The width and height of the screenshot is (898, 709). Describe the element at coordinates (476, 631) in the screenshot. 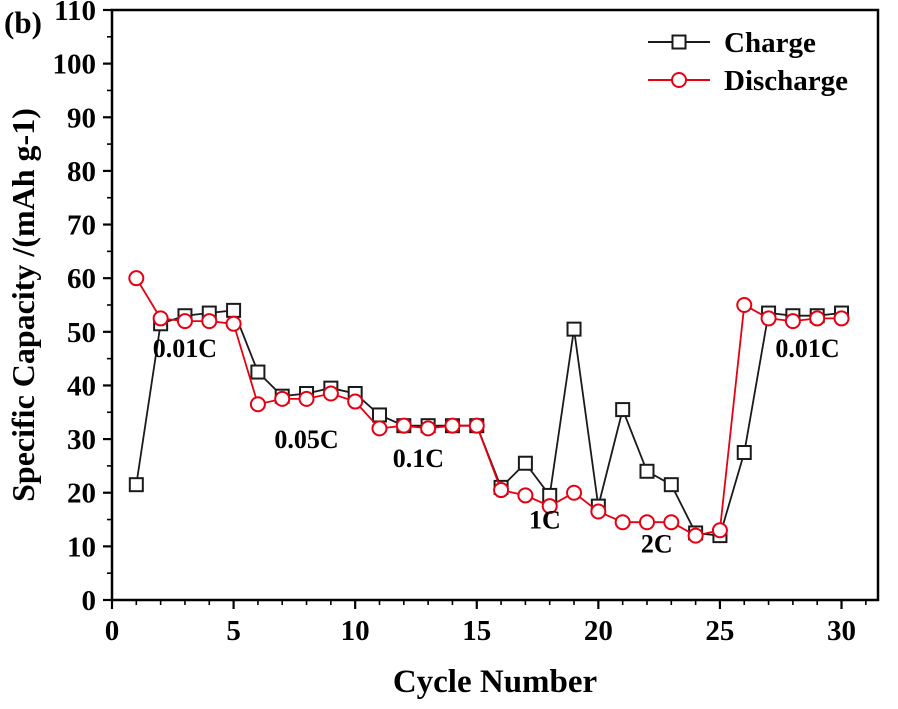

I see `x-tick-label: 15` at that location.